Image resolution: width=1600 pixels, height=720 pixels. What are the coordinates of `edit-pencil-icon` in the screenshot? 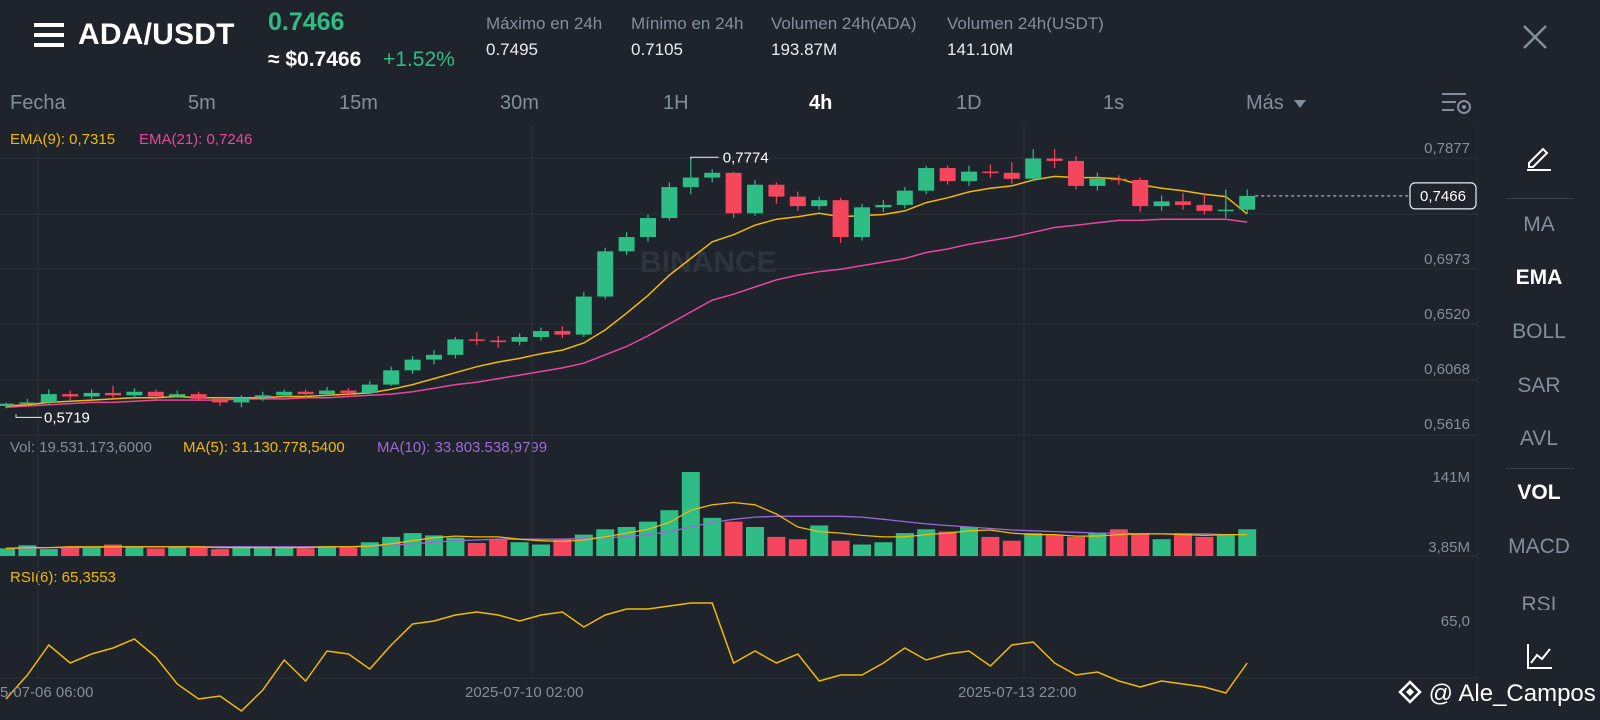 It's located at (1539, 160).